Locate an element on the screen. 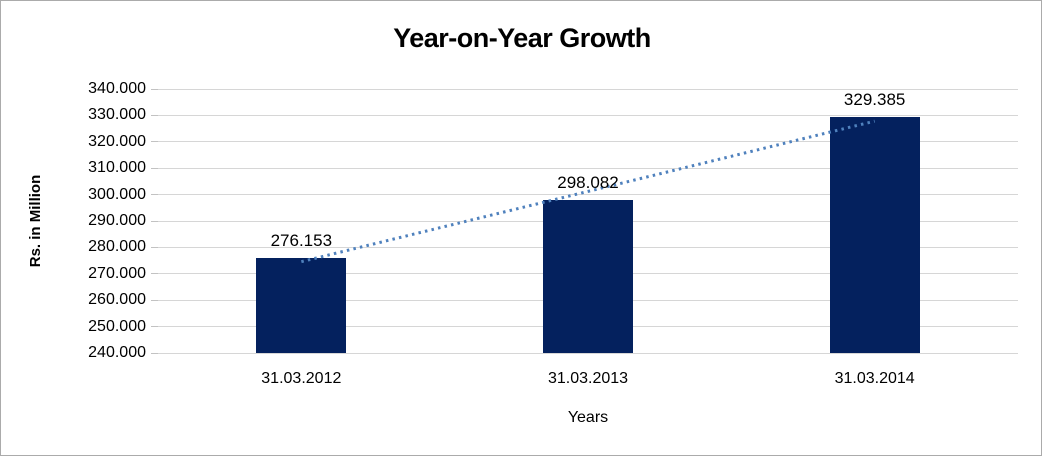 The height and width of the screenshot is (456, 1042). y-tick-label: 260.000 is located at coordinates (117, 300).